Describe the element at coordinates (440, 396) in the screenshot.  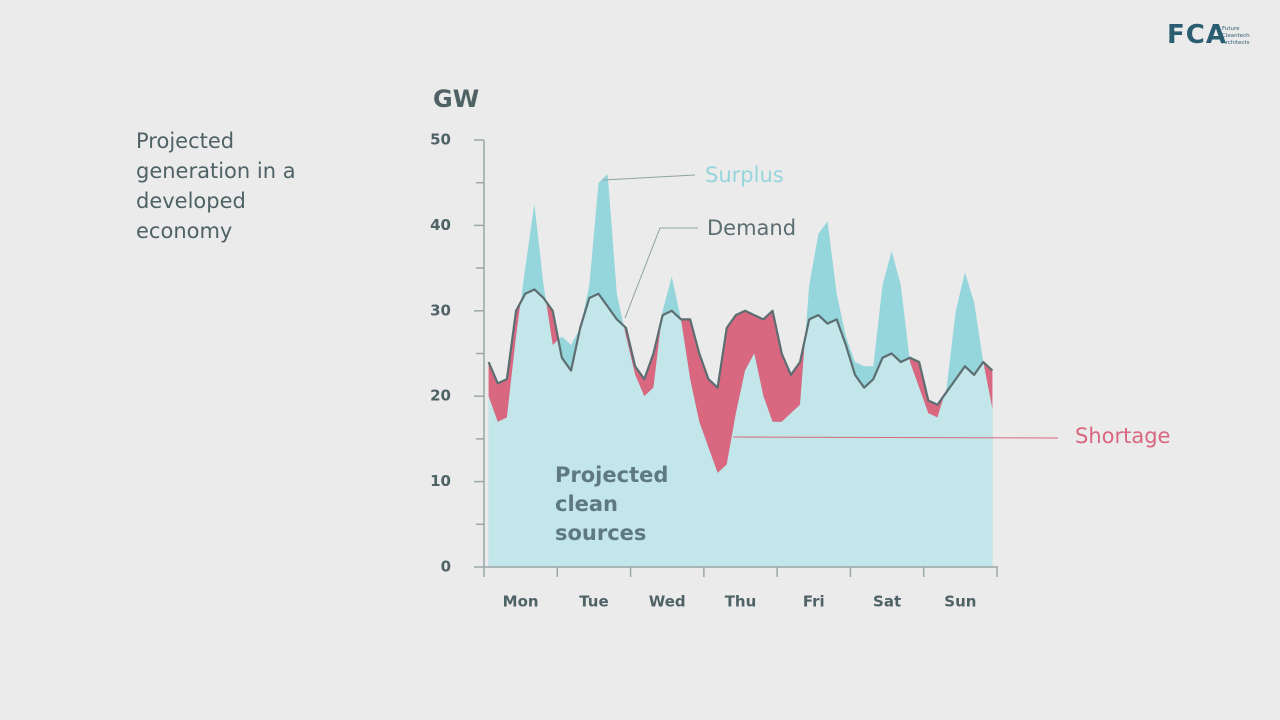
I see `y-tick-label: 20` at that location.